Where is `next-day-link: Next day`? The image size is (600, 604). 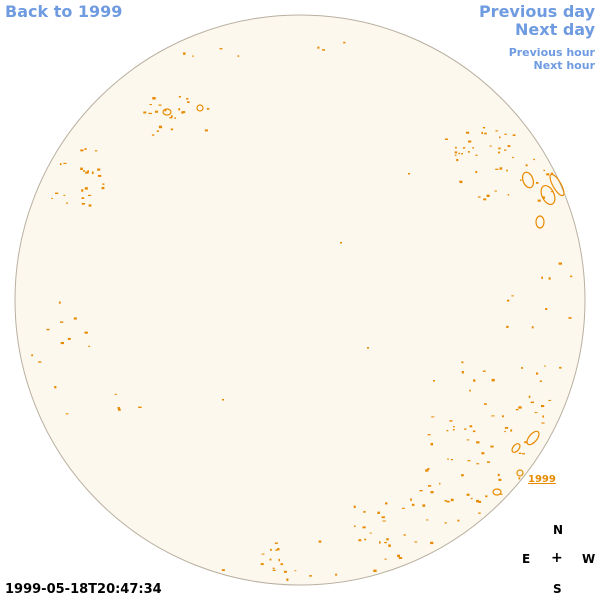 next-day-link: Next day is located at coordinates (555, 29).